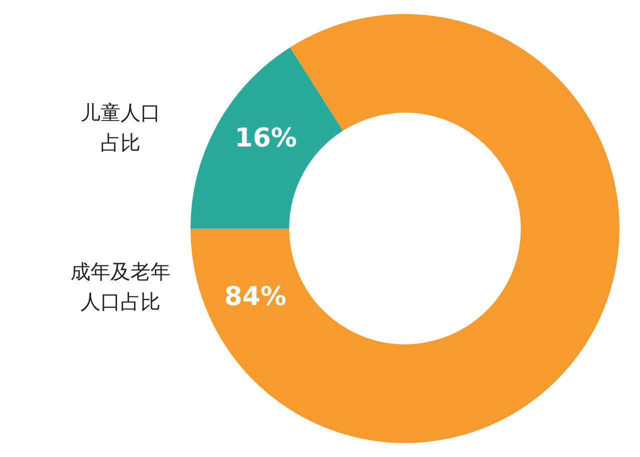  Describe the element at coordinates (120, 287) in the screenshot. I see `slice-label: 成年及老年人口占比` at that location.